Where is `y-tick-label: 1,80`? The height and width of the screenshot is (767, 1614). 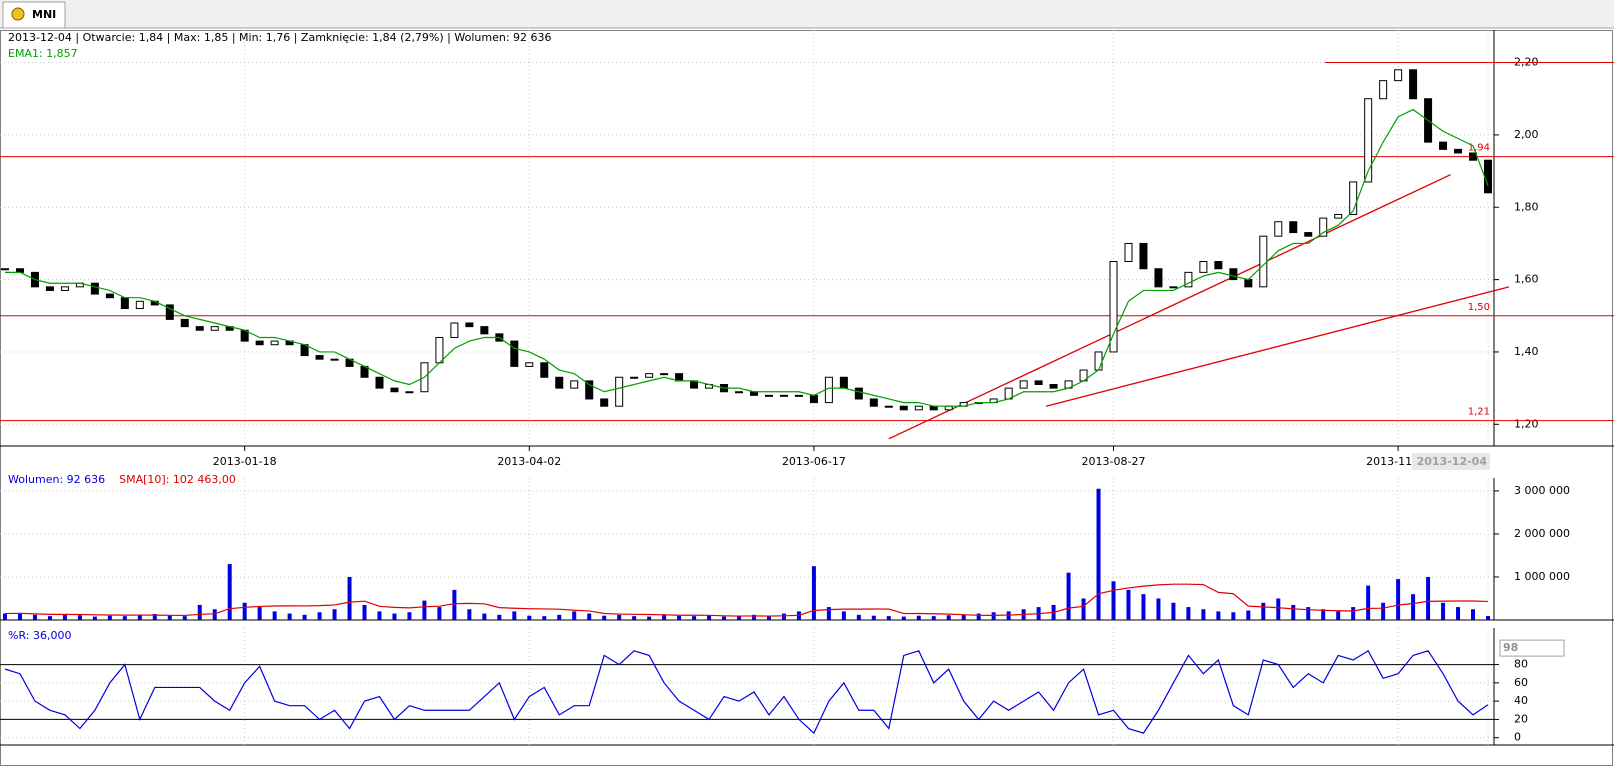 y-tick-label: 1,80 is located at coordinates (1526, 206).